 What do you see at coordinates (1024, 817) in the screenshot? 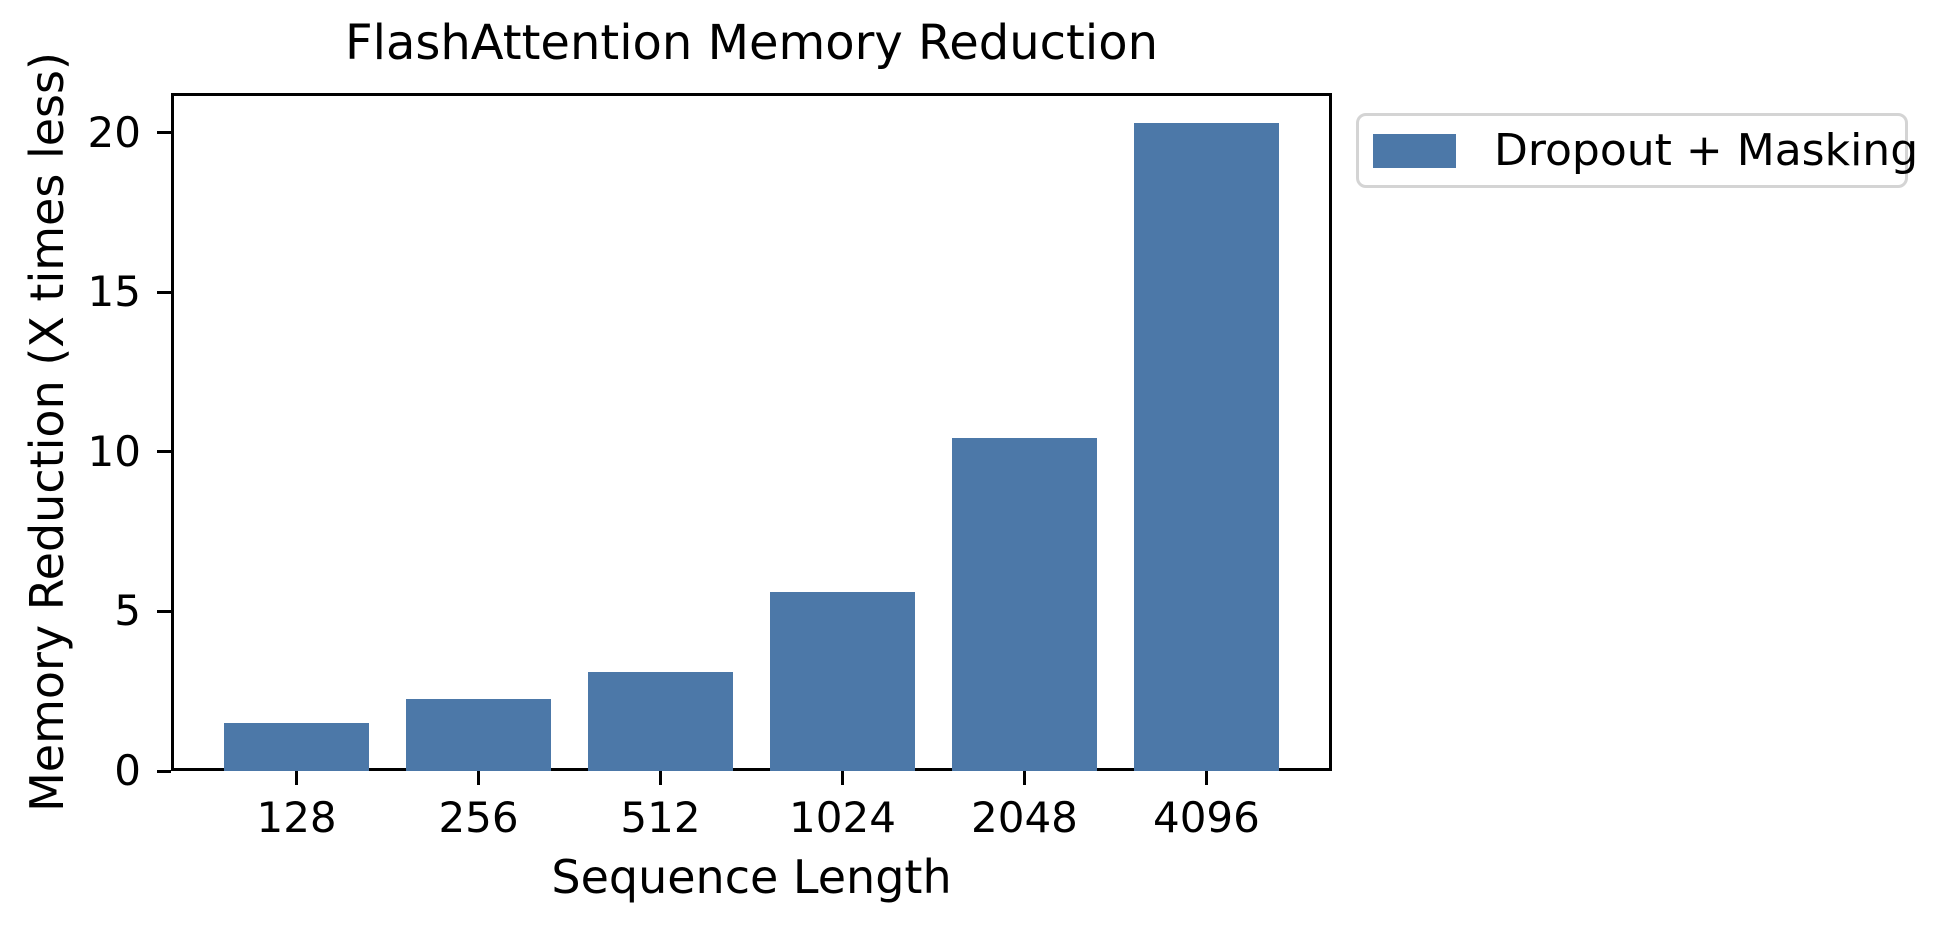
I see `x-tick-label: 2048` at bounding box center [1024, 817].